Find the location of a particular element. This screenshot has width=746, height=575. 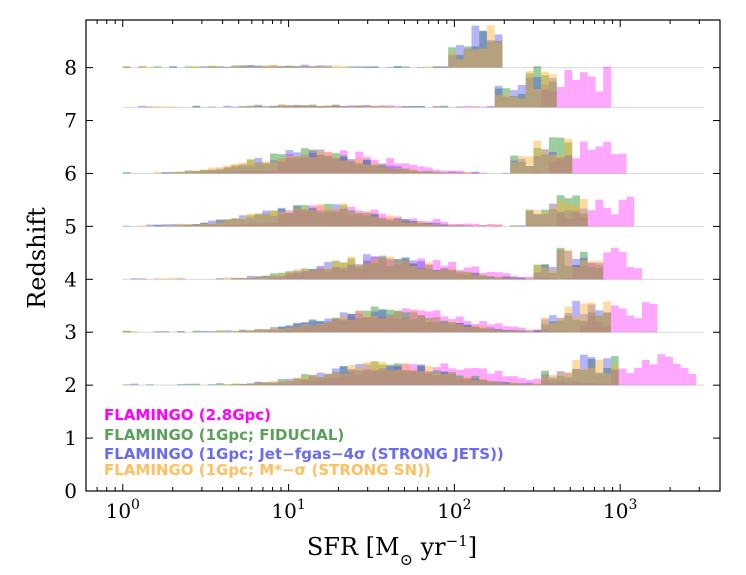

x-tick-label: 102 is located at coordinates (454, 510).